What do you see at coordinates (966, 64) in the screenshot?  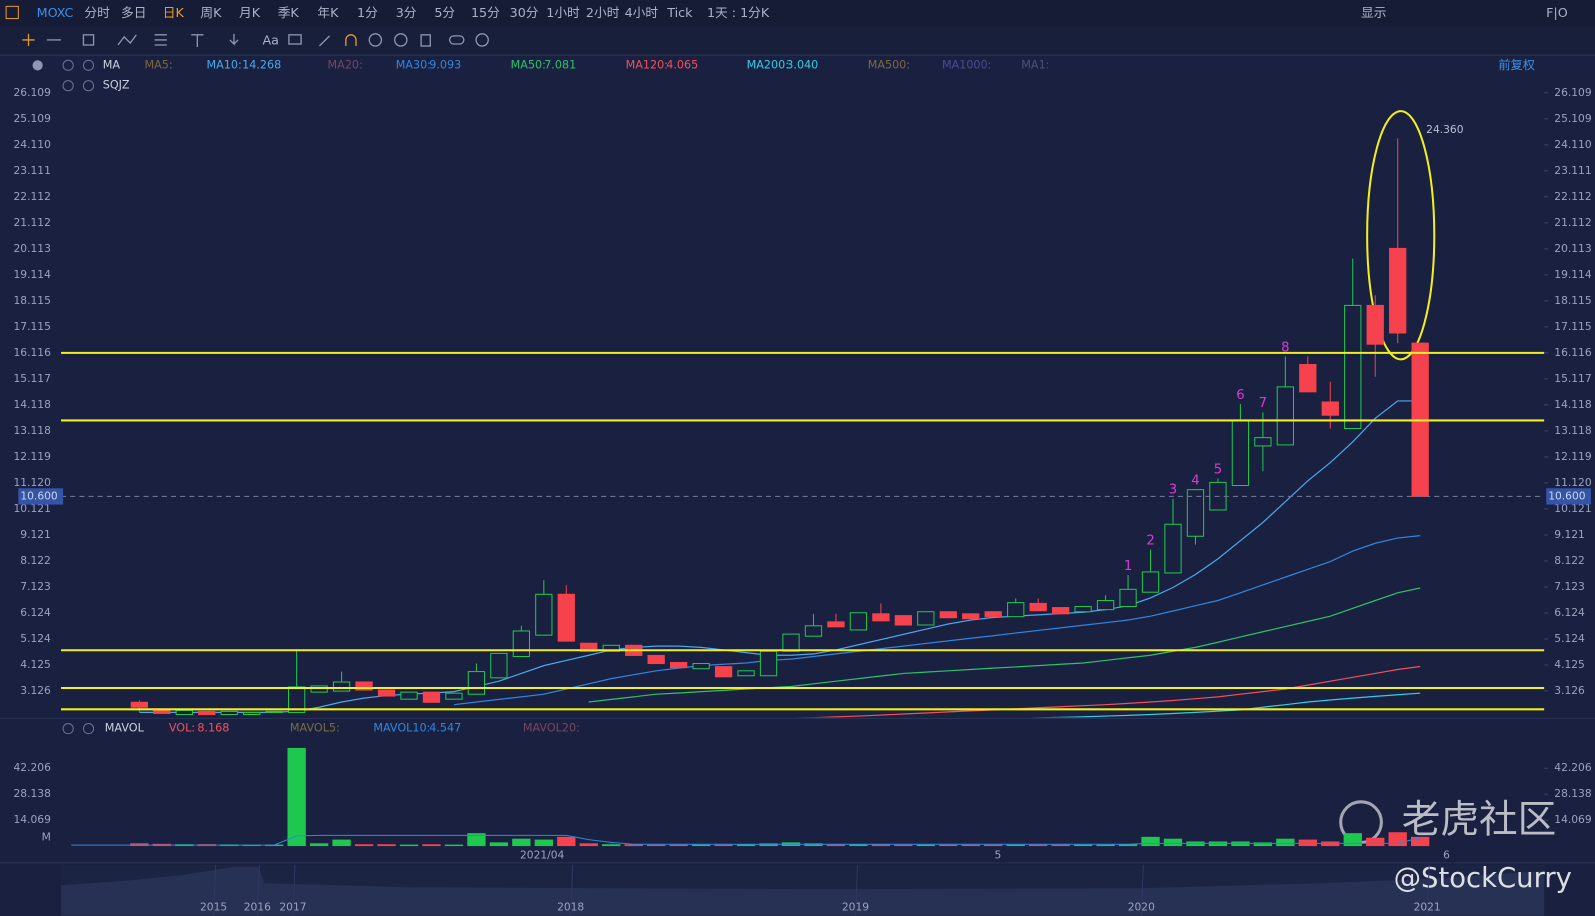 I see `indicator-name: MA1000:` at bounding box center [966, 64].